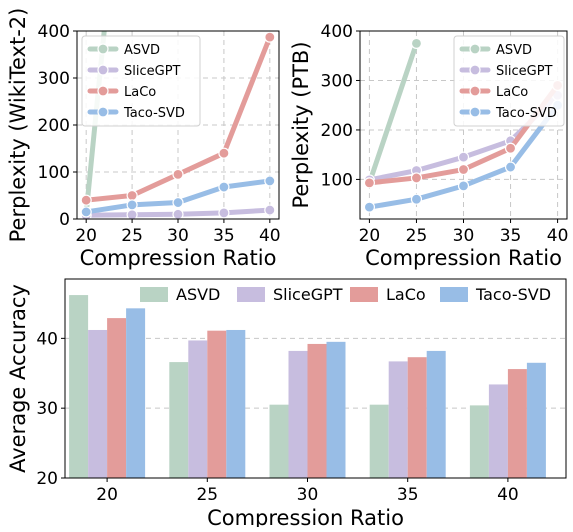 This screenshot has height=532, width=573. I want to click on series-group, so click(178, 125).